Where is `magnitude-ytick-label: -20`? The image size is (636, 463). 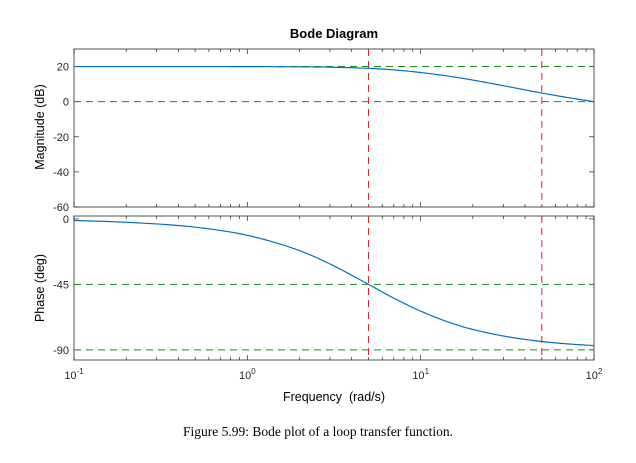 magnitude-ytick-label: -20 is located at coordinates (61, 138).